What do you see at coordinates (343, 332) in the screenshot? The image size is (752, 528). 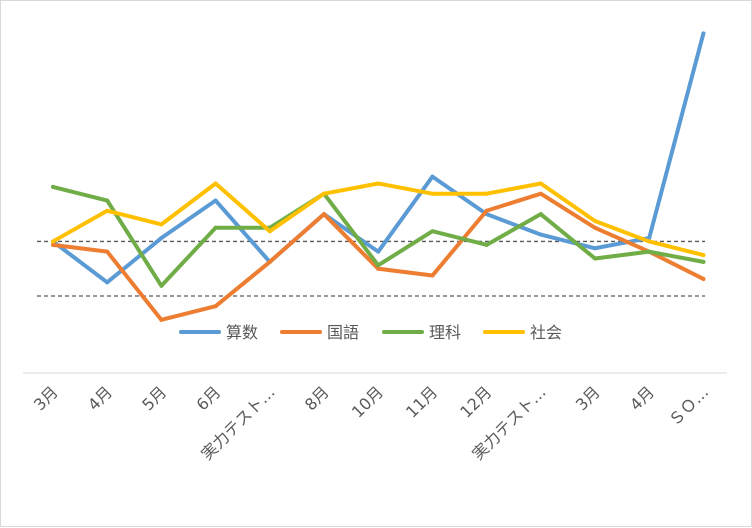 I see `legend-label-1: 国語` at bounding box center [343, 332].